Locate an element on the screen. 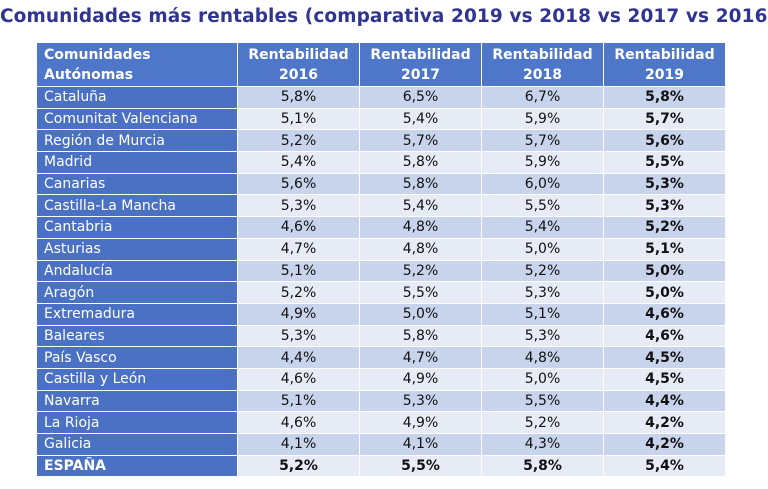  row-name: Extremadura is located at coordinates (137, 314).